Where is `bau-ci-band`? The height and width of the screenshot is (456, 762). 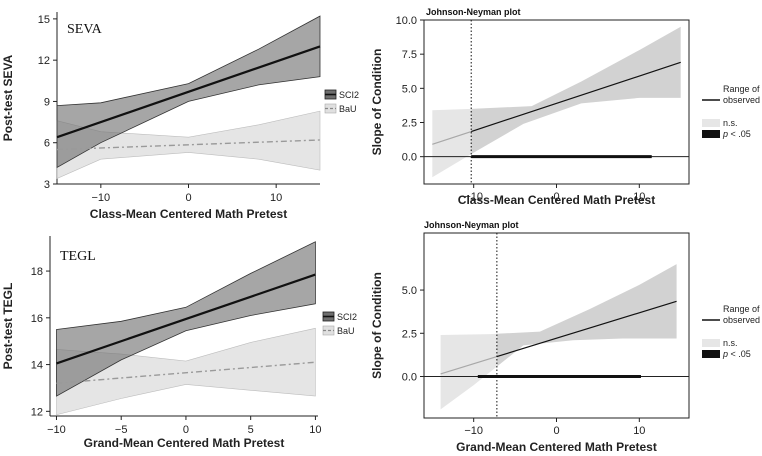 bau-ci-band is located at coordinates (186, 371).